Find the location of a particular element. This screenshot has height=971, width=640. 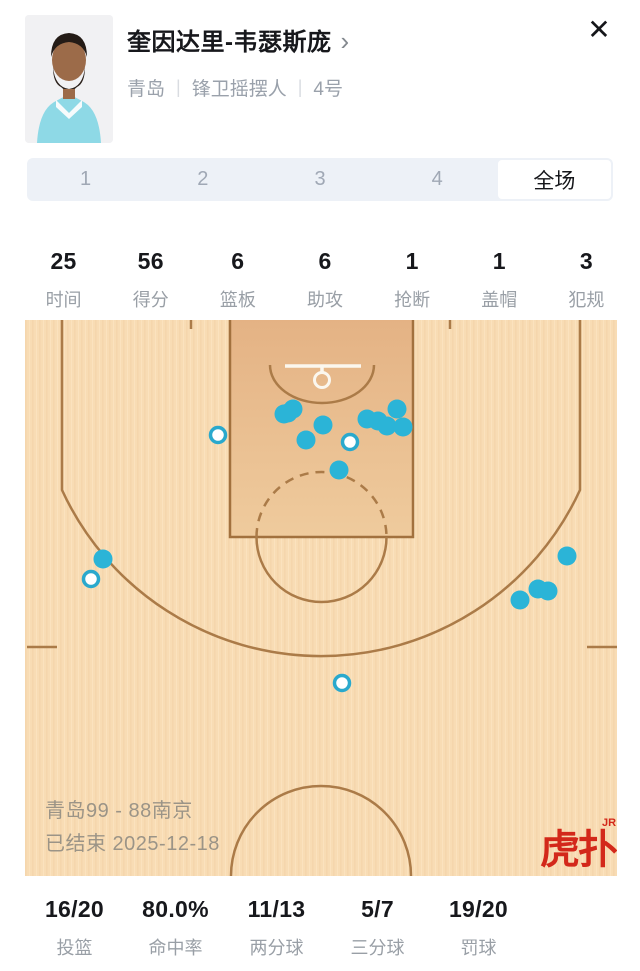

stat-value: 5/7 is located at coordinates (377, 909).